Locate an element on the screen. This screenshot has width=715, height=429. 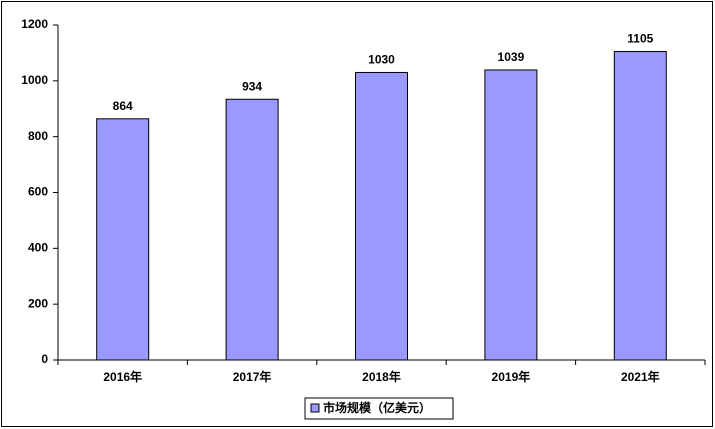
y-tick-label: 1000 is located at coordinates (34, 80).